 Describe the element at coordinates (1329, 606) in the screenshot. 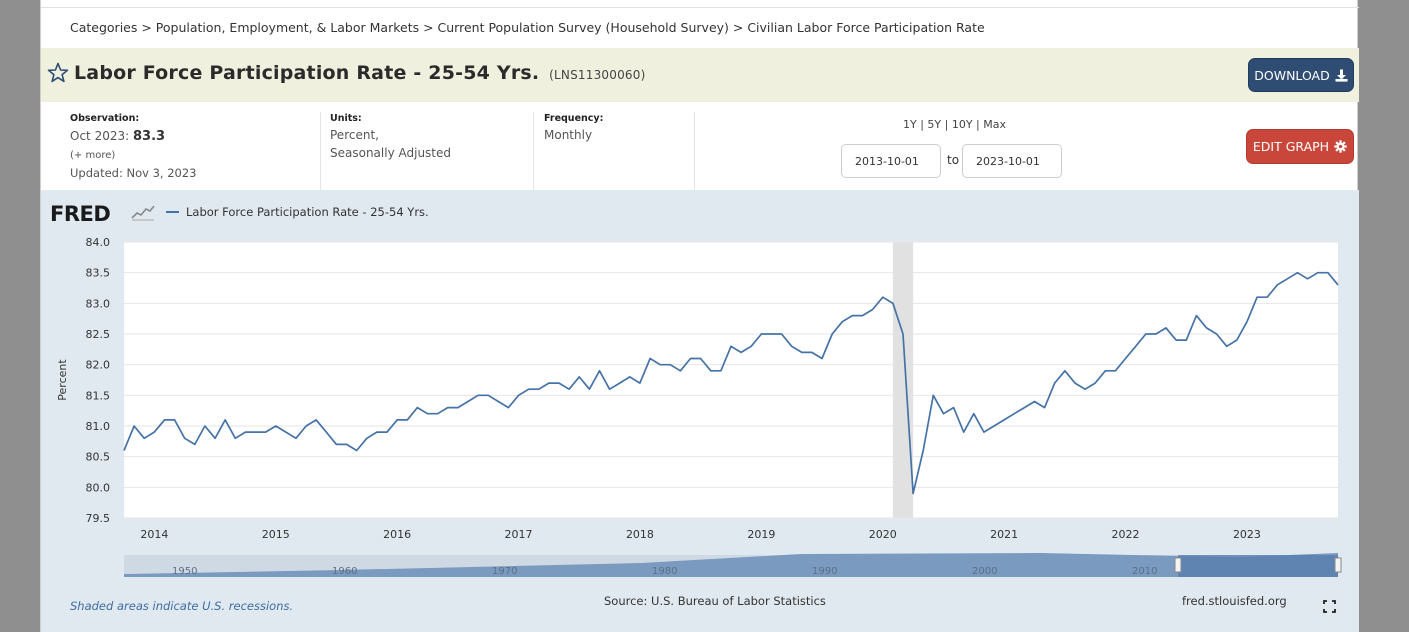

I see `fullscreen-icon` at that location.